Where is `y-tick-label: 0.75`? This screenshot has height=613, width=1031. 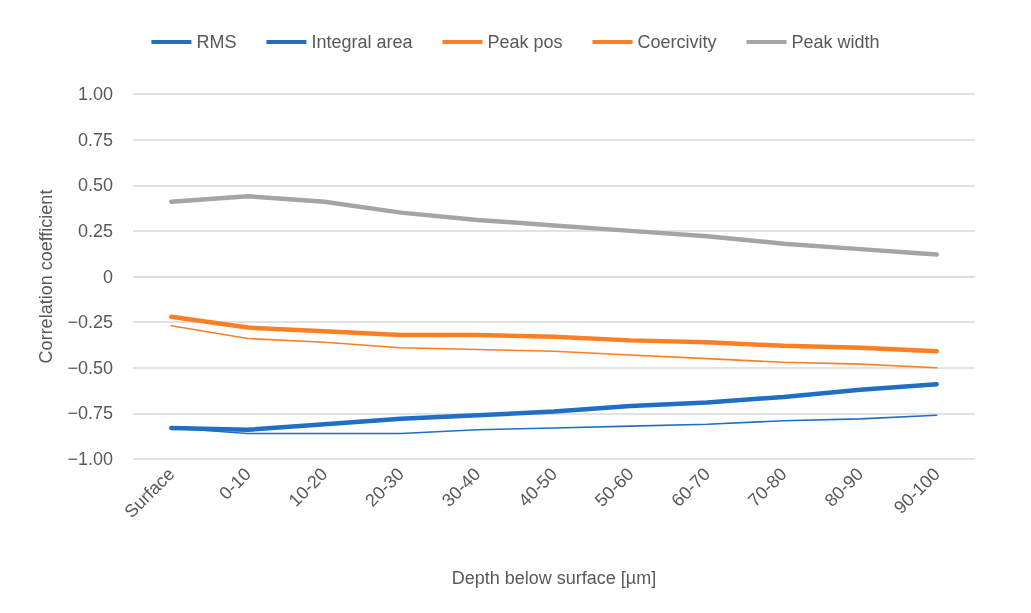
y-tick-label: 0.75 is located at coordinates (95, 139).